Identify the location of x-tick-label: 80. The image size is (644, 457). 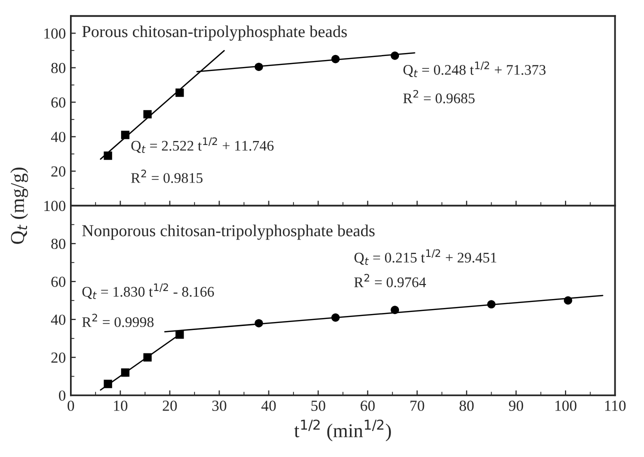
(467, 405).